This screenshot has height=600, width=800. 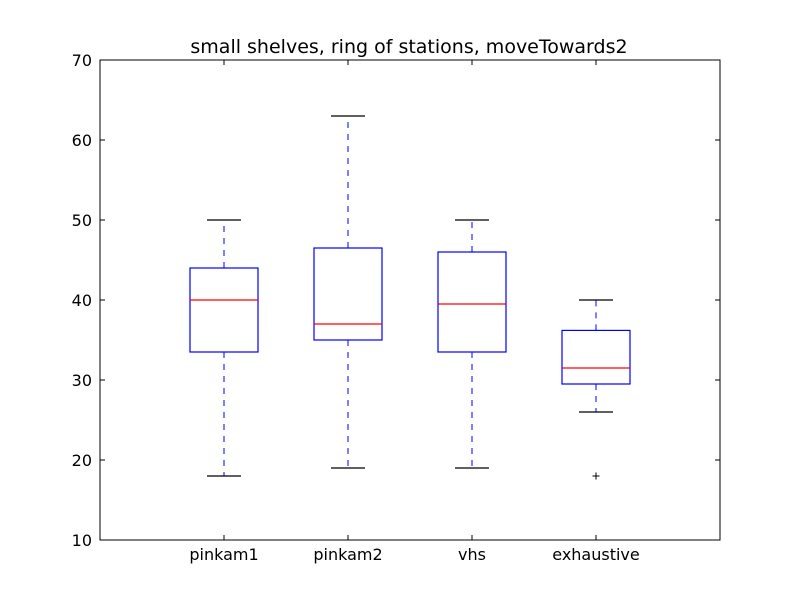 I want to click on box-group-pinkam2, so click(x=348, y=292).